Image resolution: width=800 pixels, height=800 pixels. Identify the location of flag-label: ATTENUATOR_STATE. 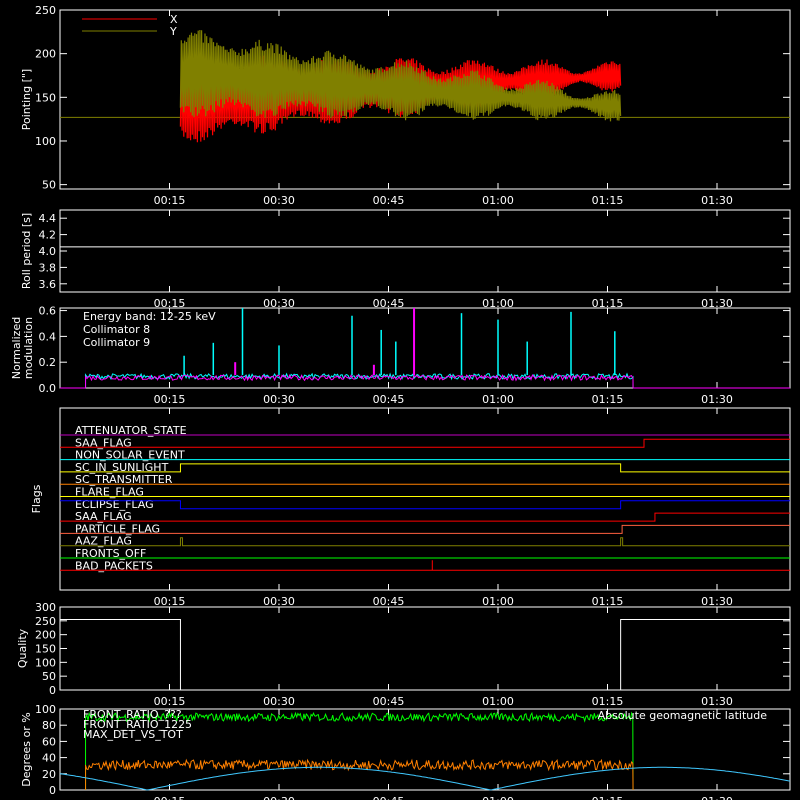
(131, 430).